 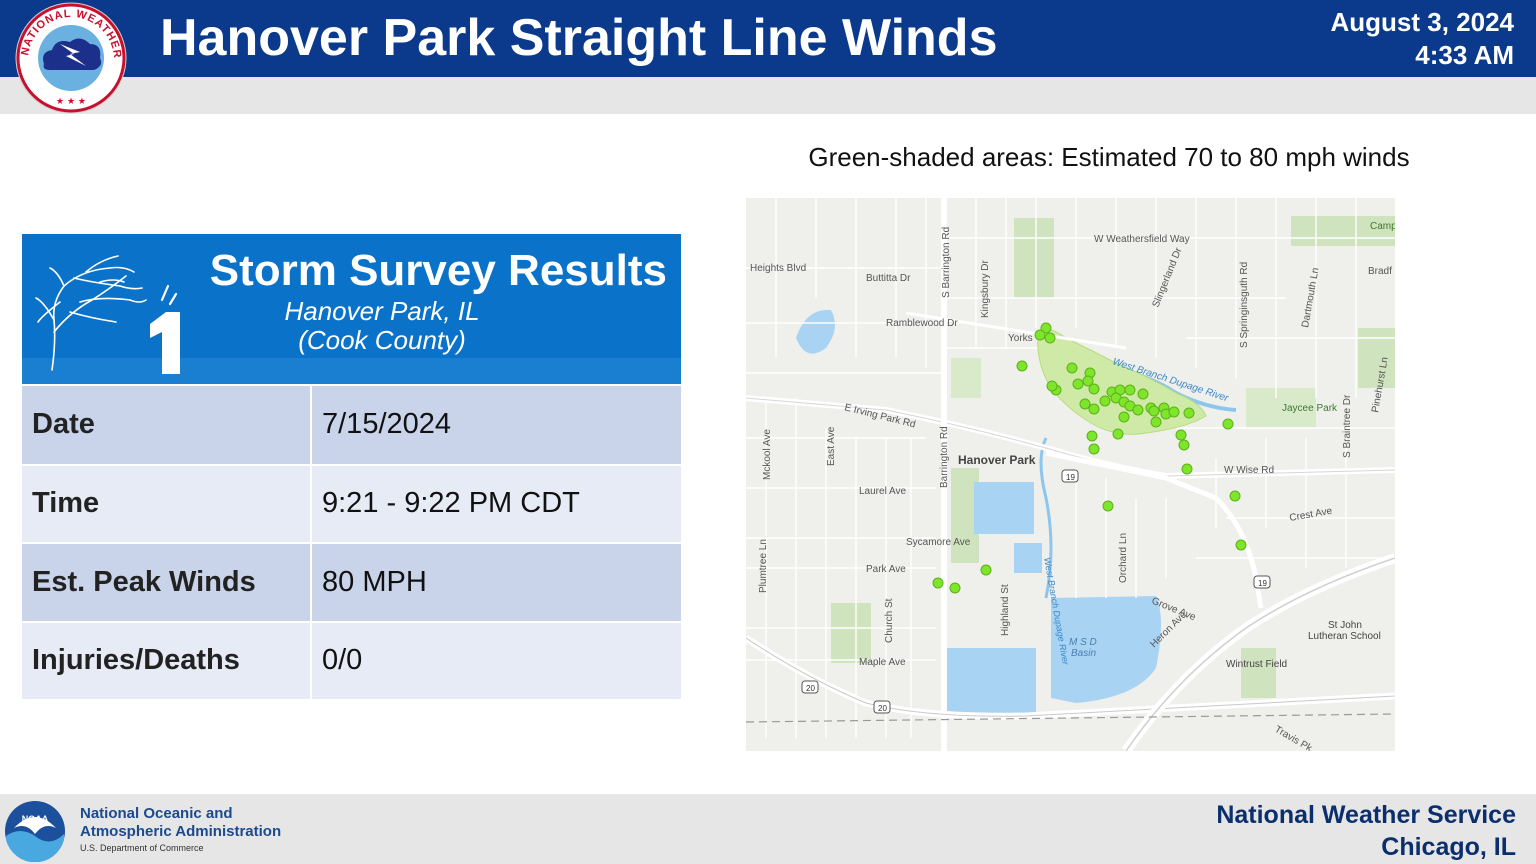 I want to click on row-value-injuries: 0/0, so click(x=496, y=660).